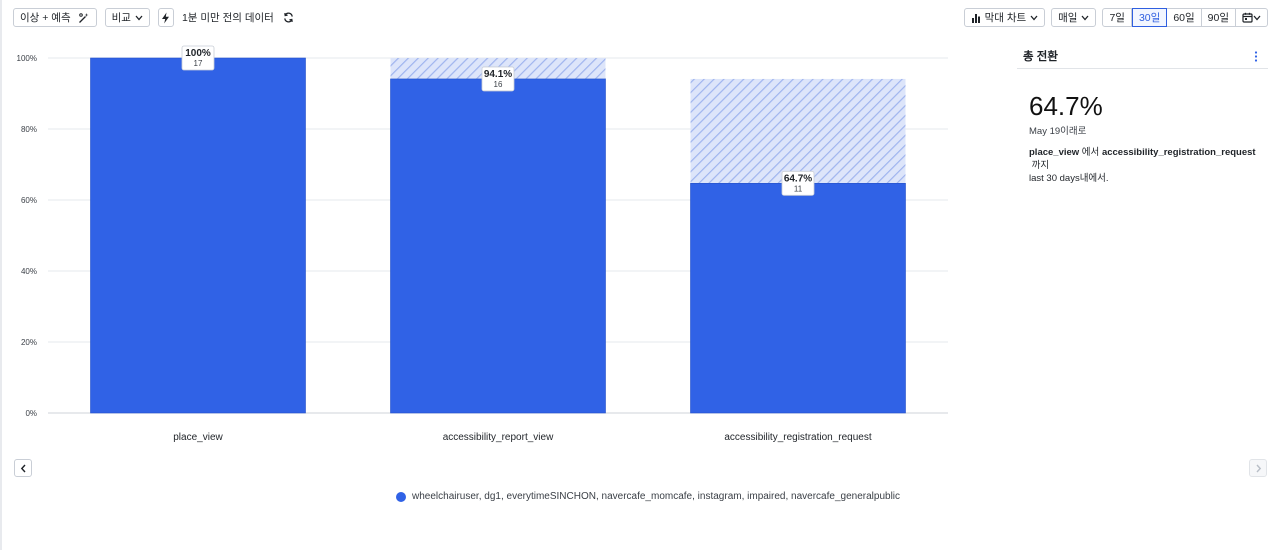 Image resolution: width=1280 pixels, height=550 pixels. I want to click on left-edge-rule, so click(1, 275).